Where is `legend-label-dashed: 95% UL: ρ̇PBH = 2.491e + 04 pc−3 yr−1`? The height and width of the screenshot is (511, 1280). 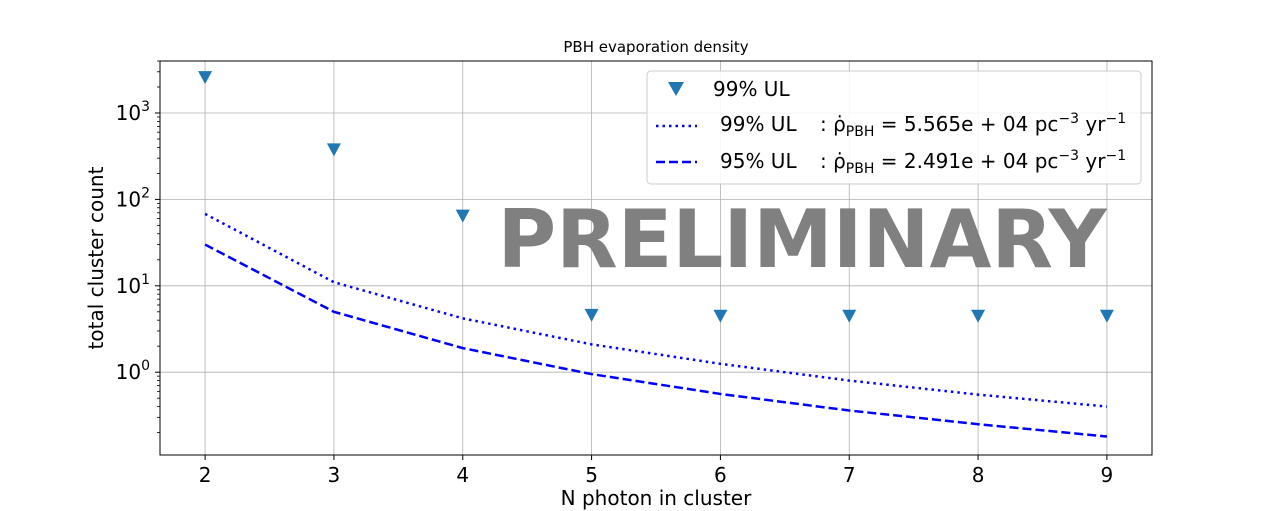
legend-label-dashed: 95% UL: ρ̇PBH = 2.491e + 04 pc−3 yr−1 is located at coordinates (923, 162).